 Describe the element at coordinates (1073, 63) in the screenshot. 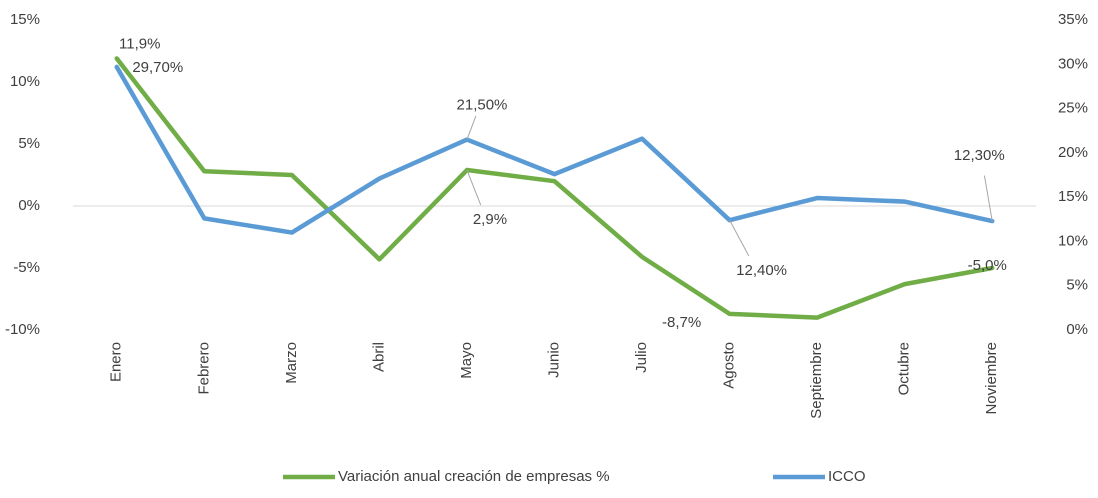

I see `y2-tick-label: 30%` at that location.